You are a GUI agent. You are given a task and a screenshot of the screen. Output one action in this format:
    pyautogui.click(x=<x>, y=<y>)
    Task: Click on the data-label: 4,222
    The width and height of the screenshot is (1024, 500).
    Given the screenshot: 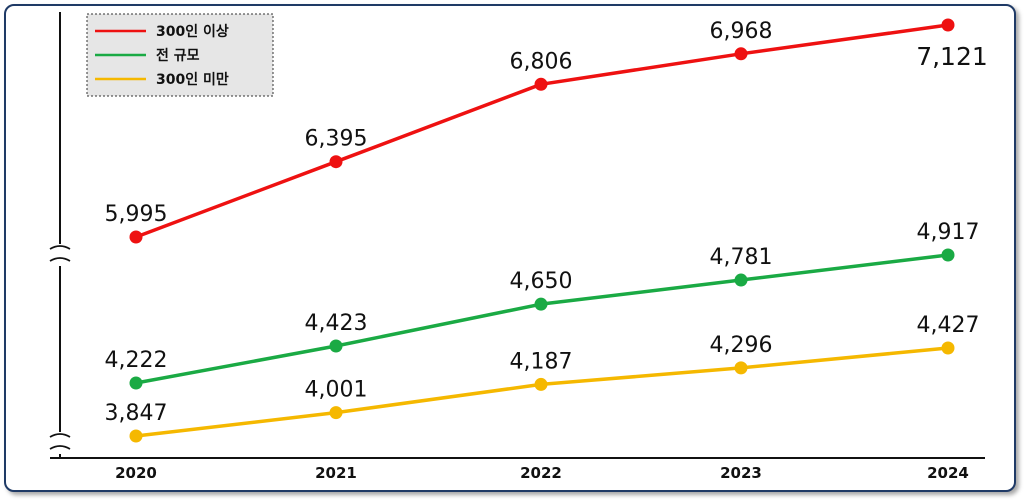 What is the action you would take?
    pyautogui.click(x=136, y=360)
    